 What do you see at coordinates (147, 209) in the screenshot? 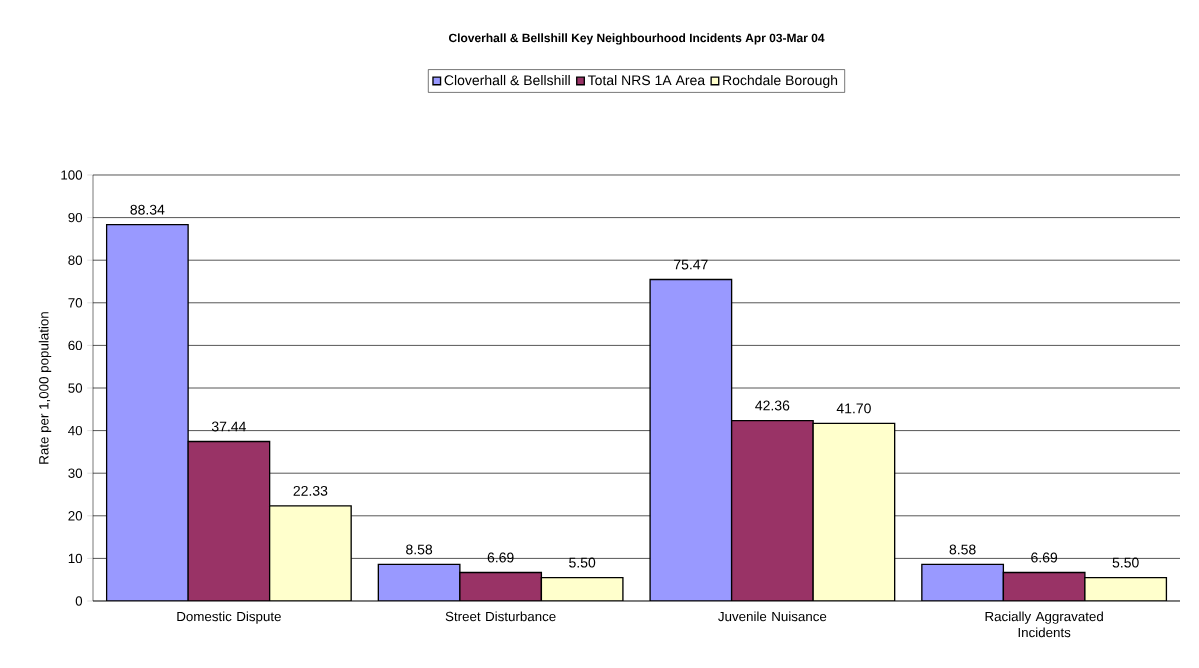
I see `data-label: 88.34` at bounding box center [147, 209].